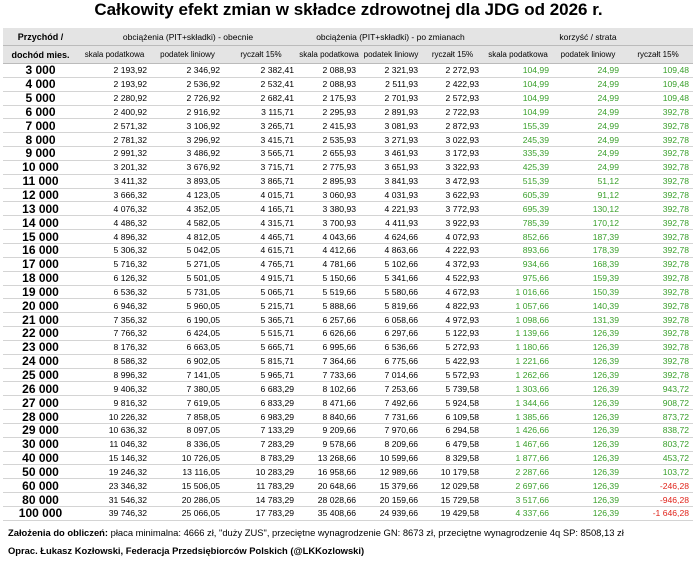 The width and height of the screenshot is (697, 561). What do you see at coordinates (114, 320) in the screenshot?
I see `value-cell: 7 356,32` at bounding box center [114, 320].